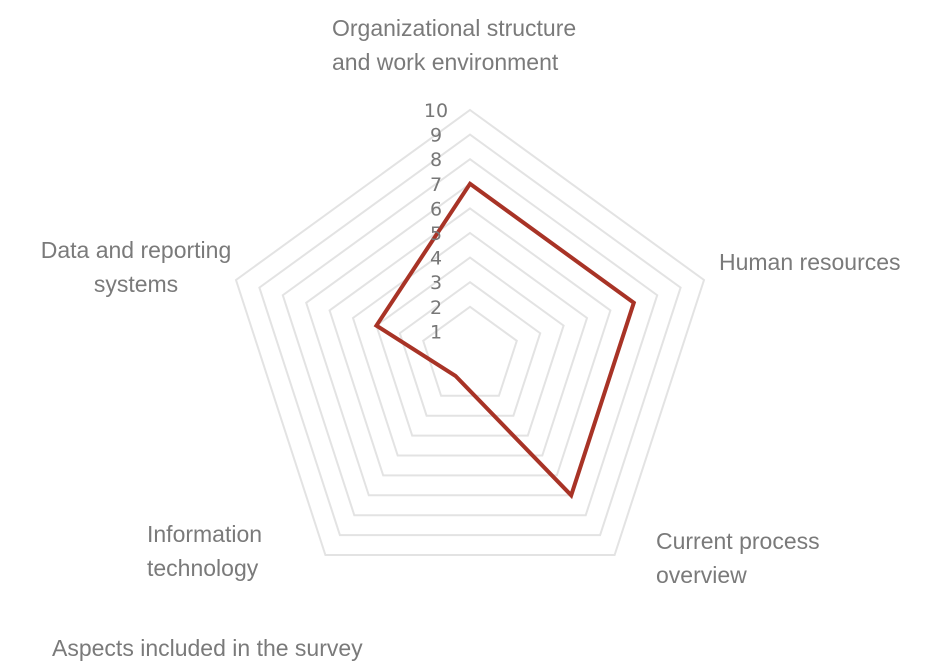 This screenshot has width=946, height=671. I want to click on tick-label: 7, so click(436, 185).